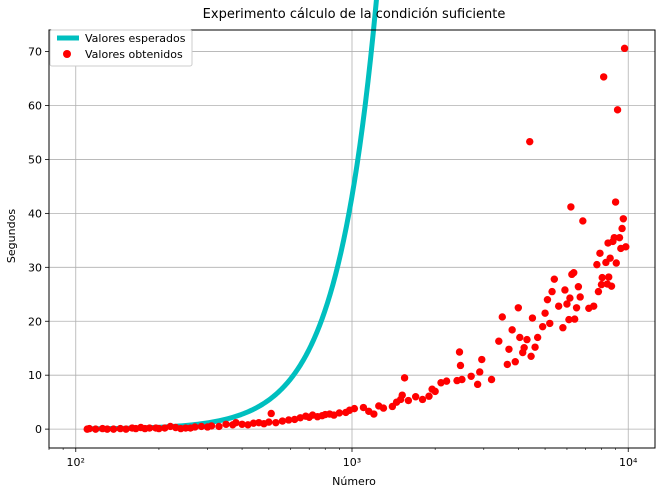  I want to click on y-tick-label: 60, so click(35, 106).